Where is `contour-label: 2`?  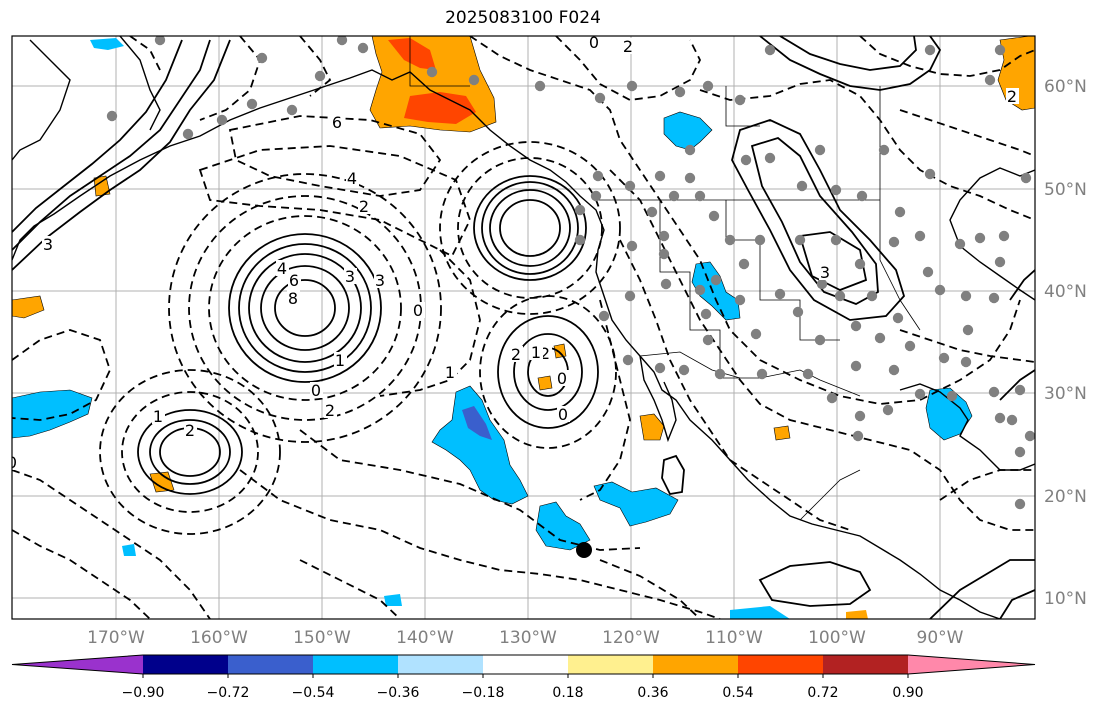 contour-label: 2 is located at coordinates (628, 46).